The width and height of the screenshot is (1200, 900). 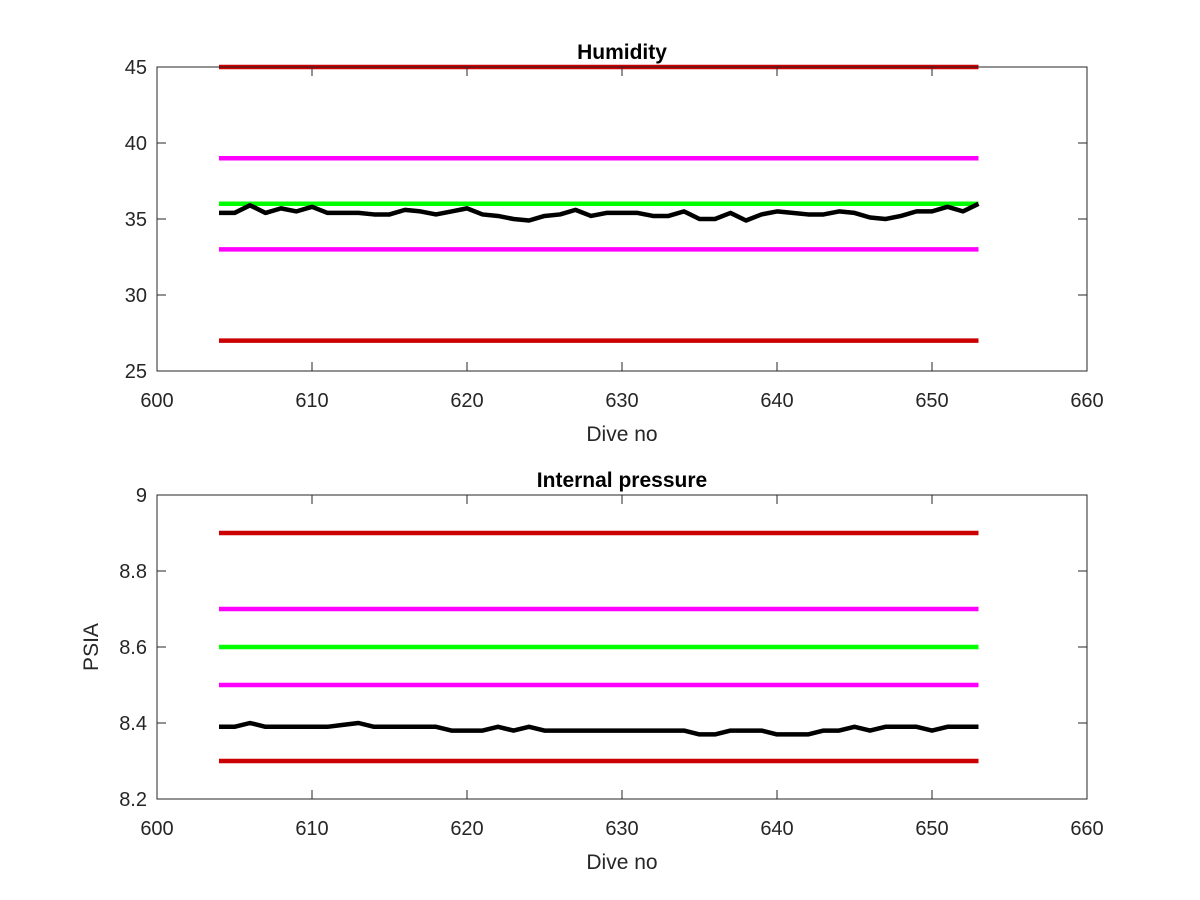 I want to click on humidity-x-tick-label: 640, so click(x=776, y=401).